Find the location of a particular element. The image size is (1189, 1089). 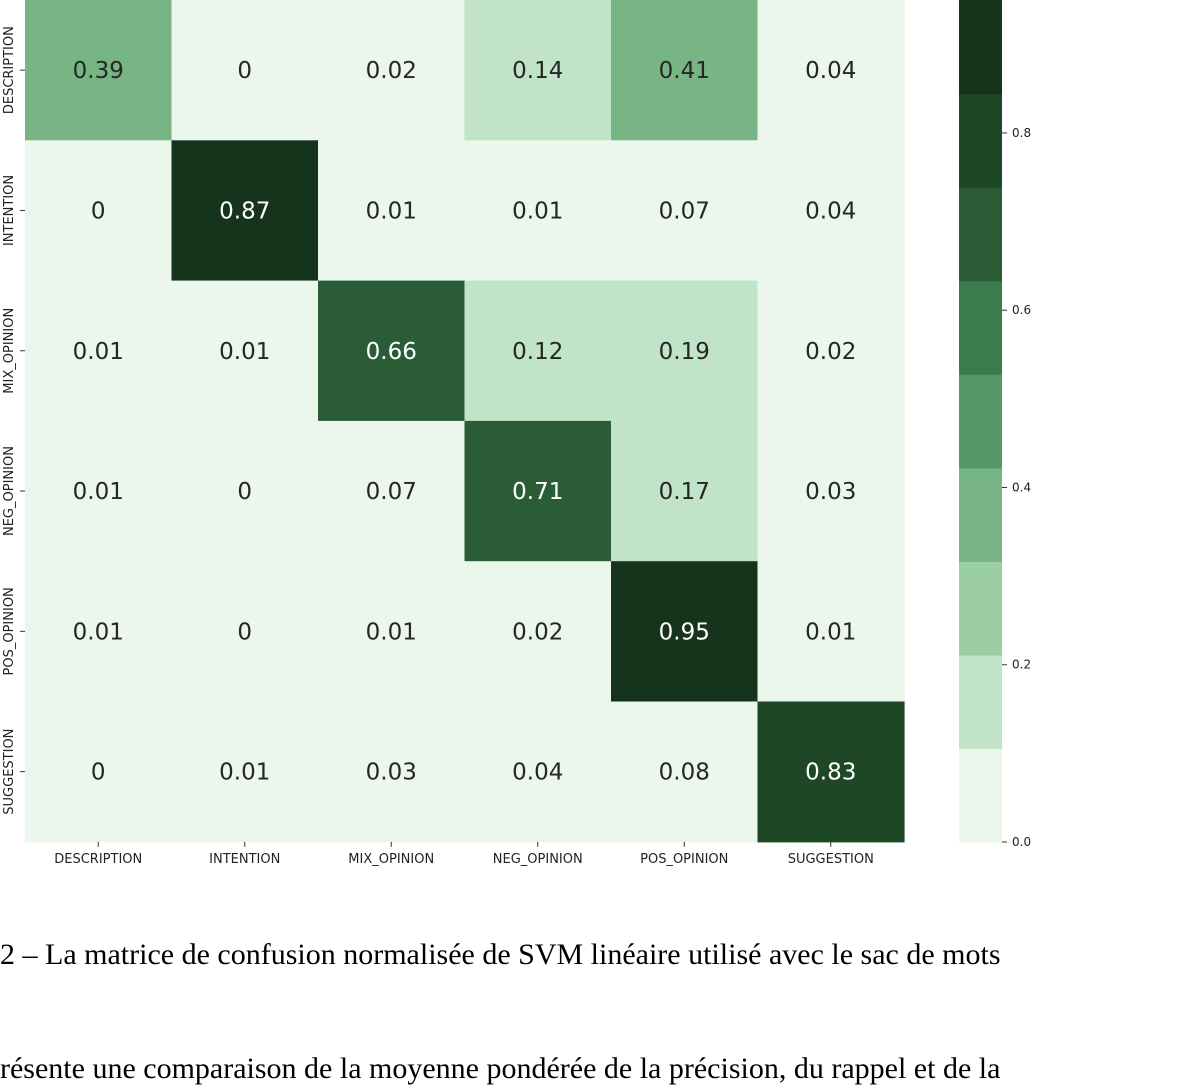

x-tick-label: POS_OPINION is located at coordinates (684, 859).